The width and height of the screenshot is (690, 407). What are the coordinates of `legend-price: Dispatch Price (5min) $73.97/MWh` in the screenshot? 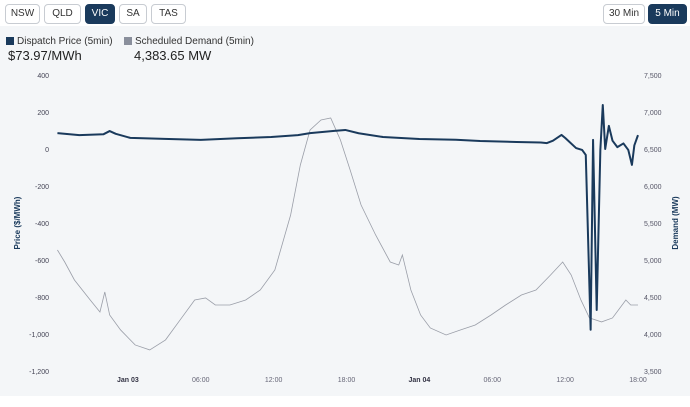 It's located at (59, 49).